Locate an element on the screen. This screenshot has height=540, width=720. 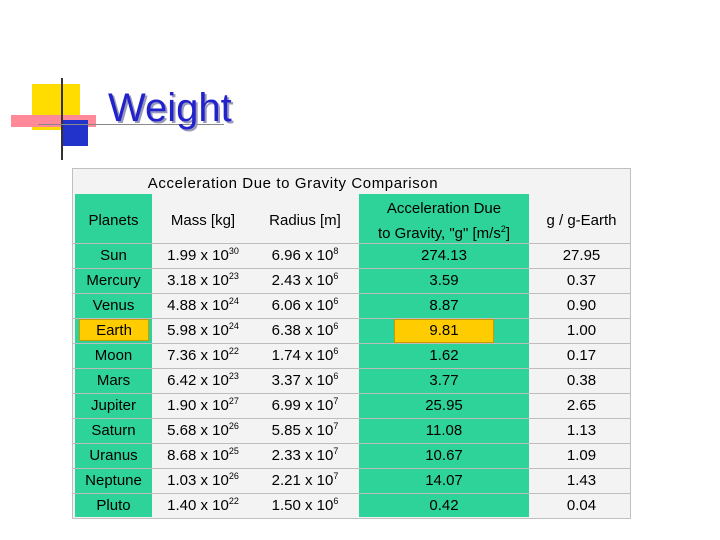
cell-radius: 3.37 x 10⁶ is located at coordinates (305, 380).